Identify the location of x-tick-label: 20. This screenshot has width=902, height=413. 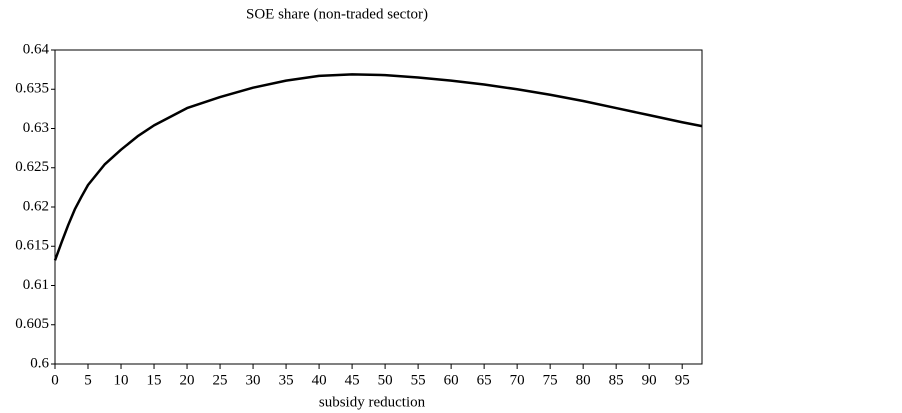
(187, 380).